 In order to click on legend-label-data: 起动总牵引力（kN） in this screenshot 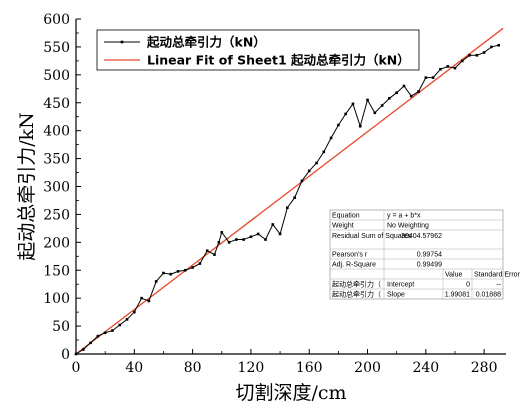, I will do `click(206, 42)`.